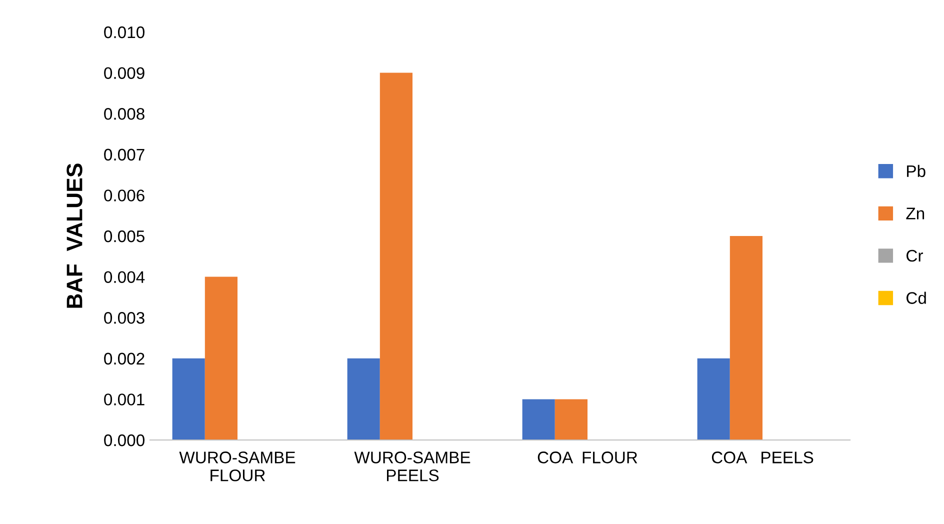 The height and width of the screenshot is (524, 944). I want to click on legend-label: Zn, so click(915, 214).